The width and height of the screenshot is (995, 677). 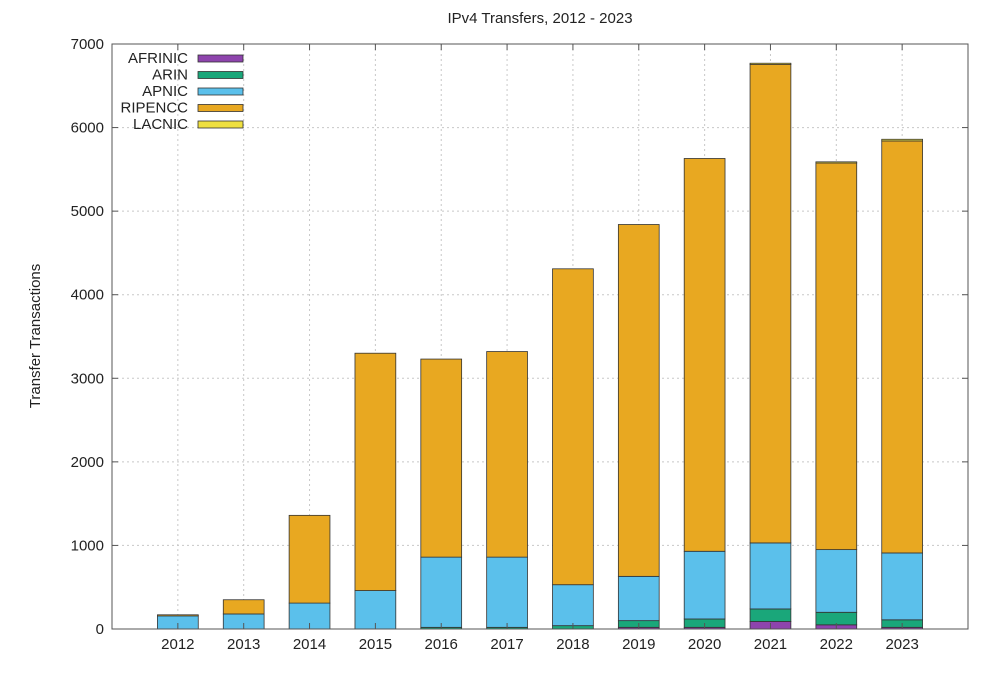 What do you see at coordinates (243, 644) in the screenshot?
I see `x-tick-label: 2013` at bounding box center [243, 644].